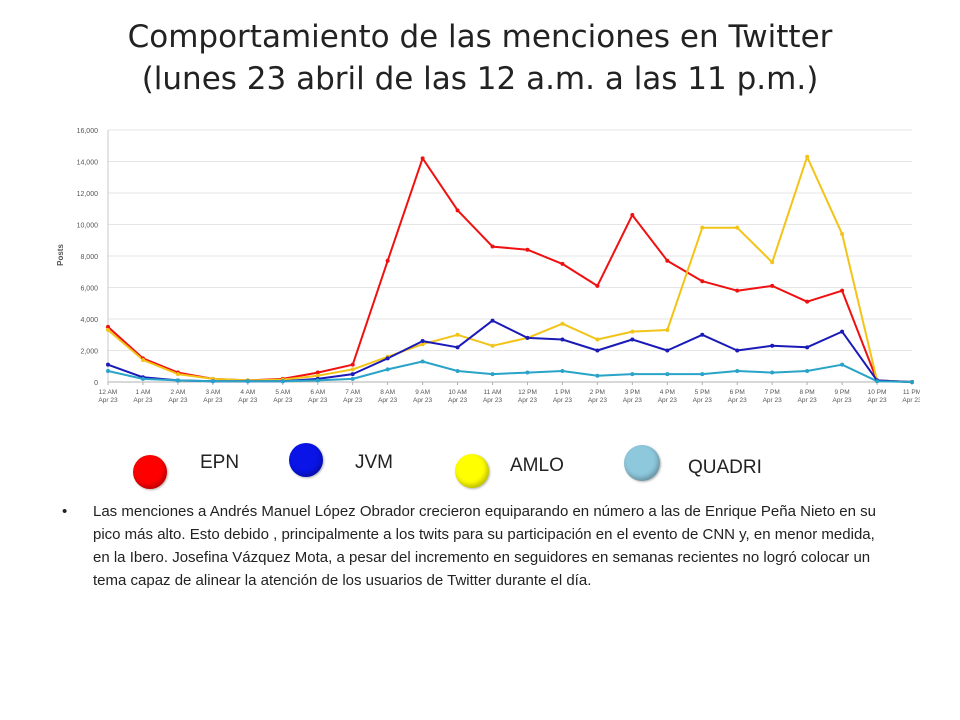  Describe the element at coordinates (89, 289) in the screenshot. I see `y-tick-label: 6,000` at that location.